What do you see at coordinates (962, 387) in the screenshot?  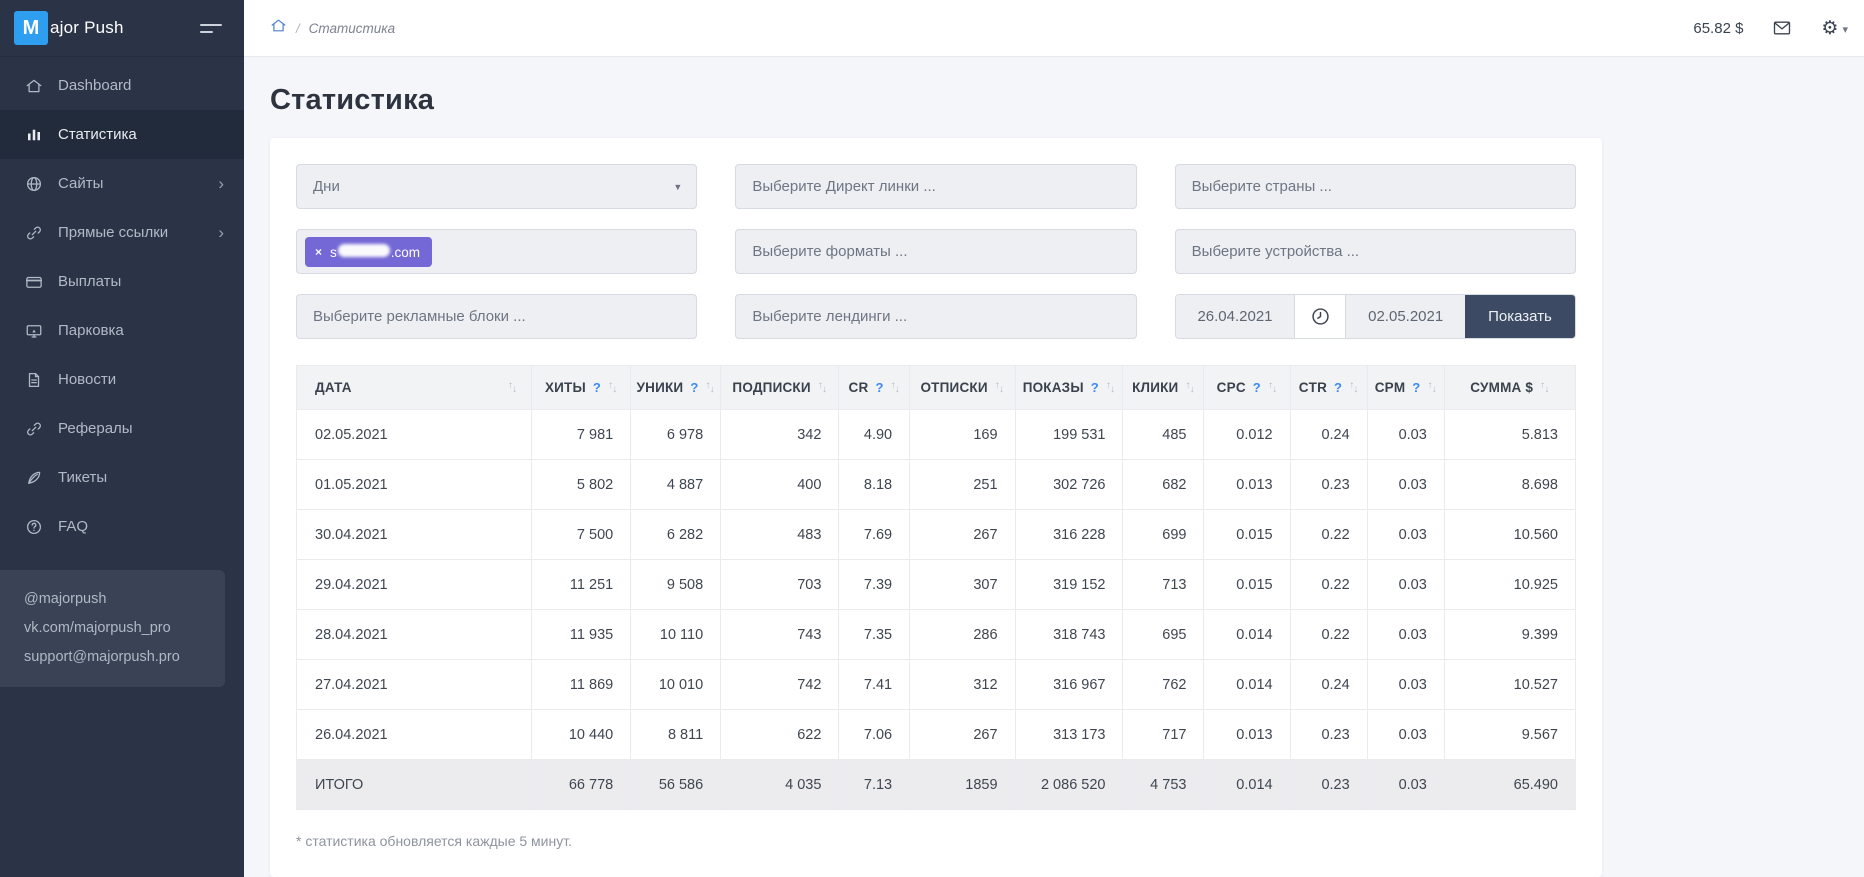 I see `column-header: ОТПИСКИ ↑ ↓` at bounding box center [962, 387].